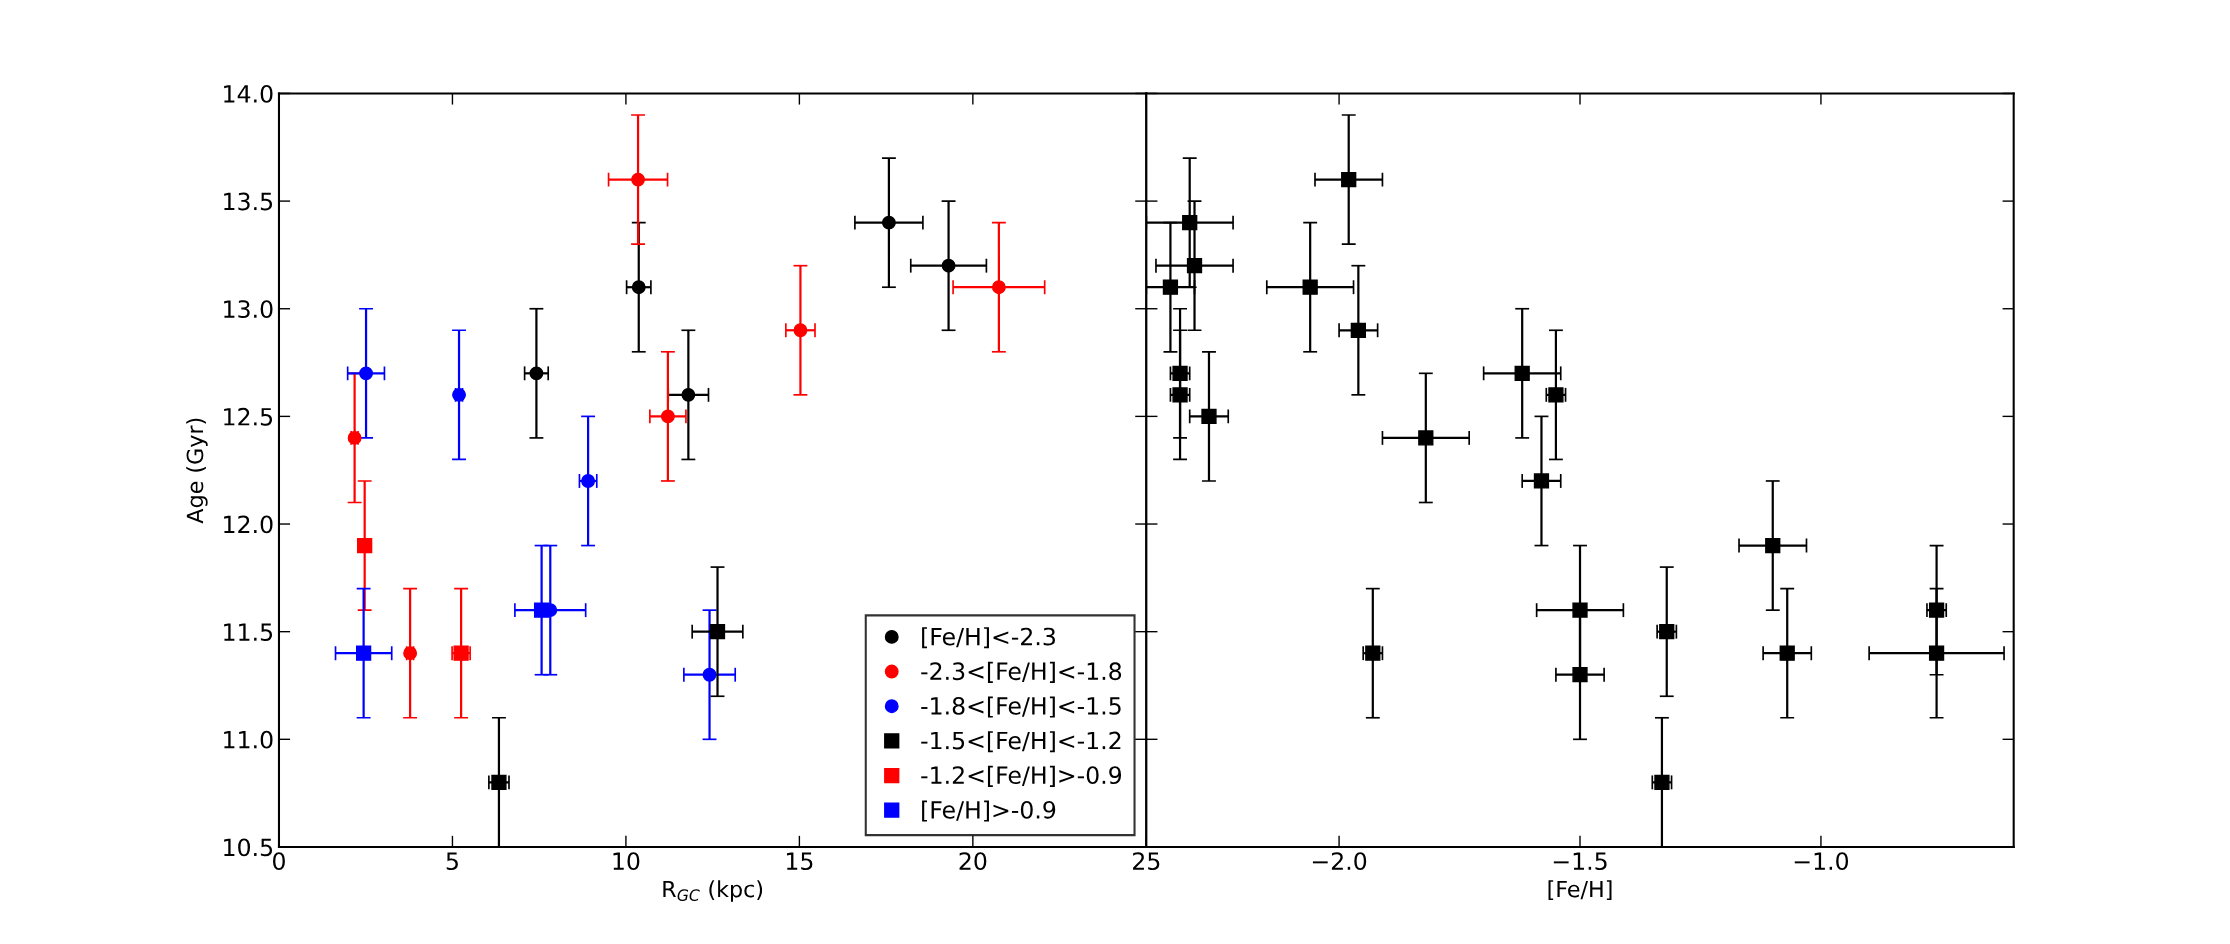 This screenshot has width=2230, height=944. Describe the element at coordinates (248, 309) in the screenshot. I see `y-tick-label: 13.0` at that location.